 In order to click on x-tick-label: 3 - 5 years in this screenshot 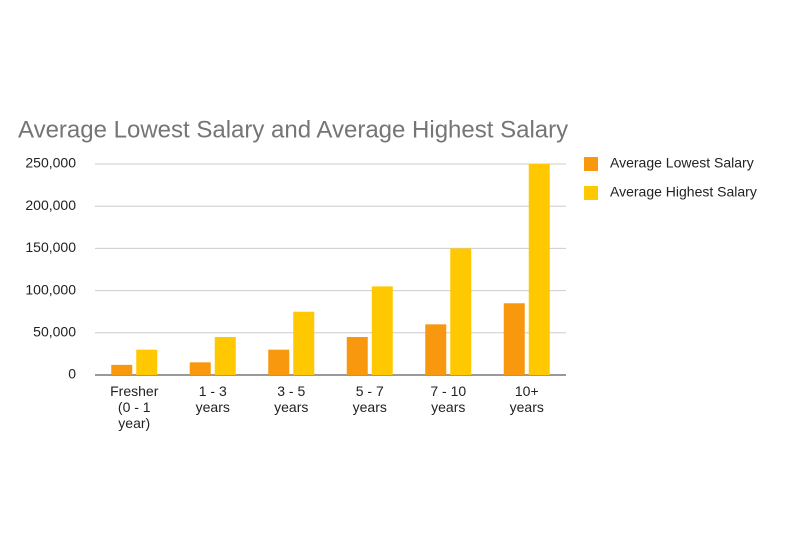, I will do `click(291, 399)`.